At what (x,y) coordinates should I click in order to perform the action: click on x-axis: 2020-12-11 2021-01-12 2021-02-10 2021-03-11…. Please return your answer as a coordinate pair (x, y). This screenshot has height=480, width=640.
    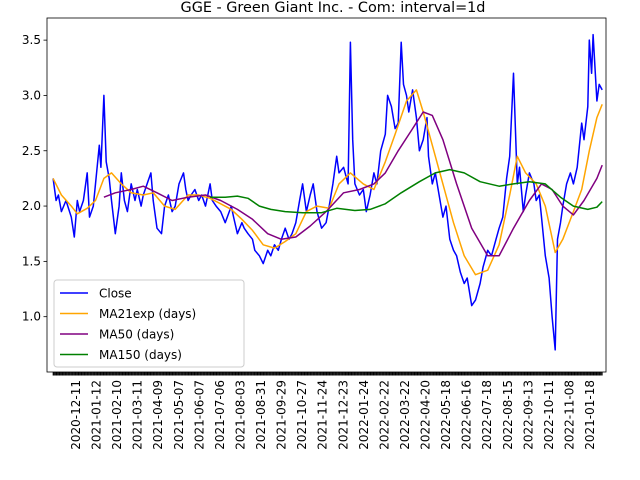
    Looking at the image, I should click on (327, 411).